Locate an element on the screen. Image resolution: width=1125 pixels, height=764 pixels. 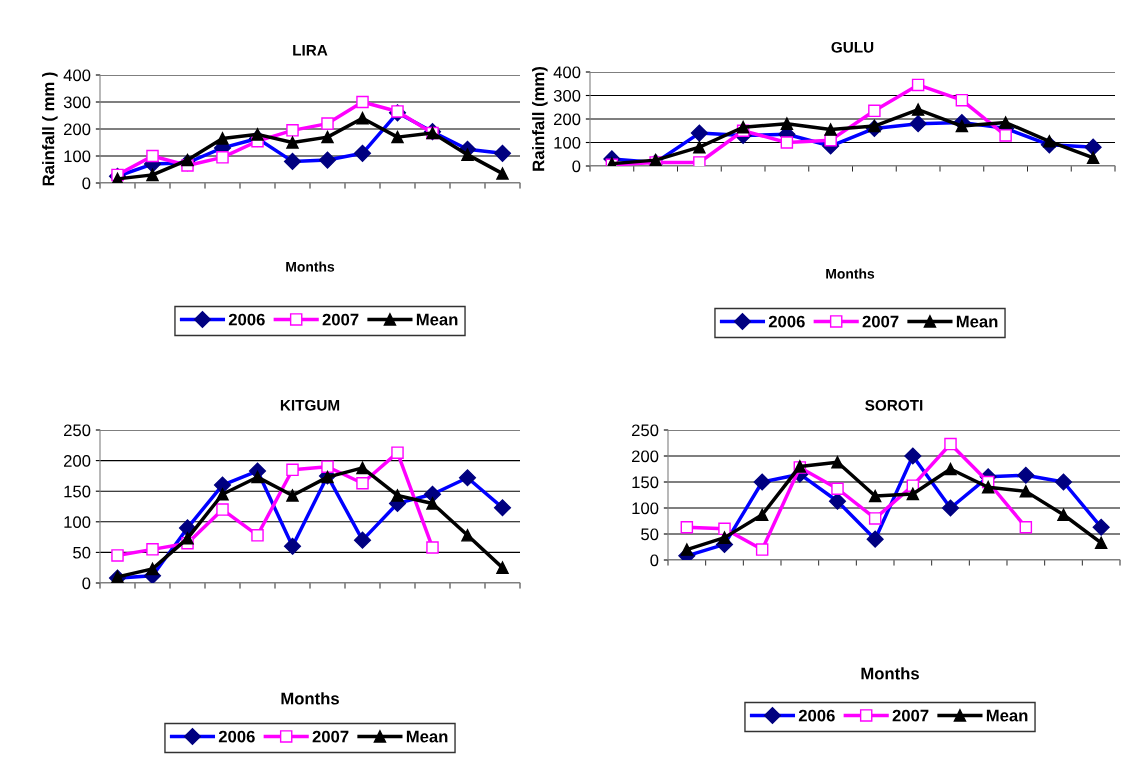
chart-title: LIRA is located at coordinates (310, 50).